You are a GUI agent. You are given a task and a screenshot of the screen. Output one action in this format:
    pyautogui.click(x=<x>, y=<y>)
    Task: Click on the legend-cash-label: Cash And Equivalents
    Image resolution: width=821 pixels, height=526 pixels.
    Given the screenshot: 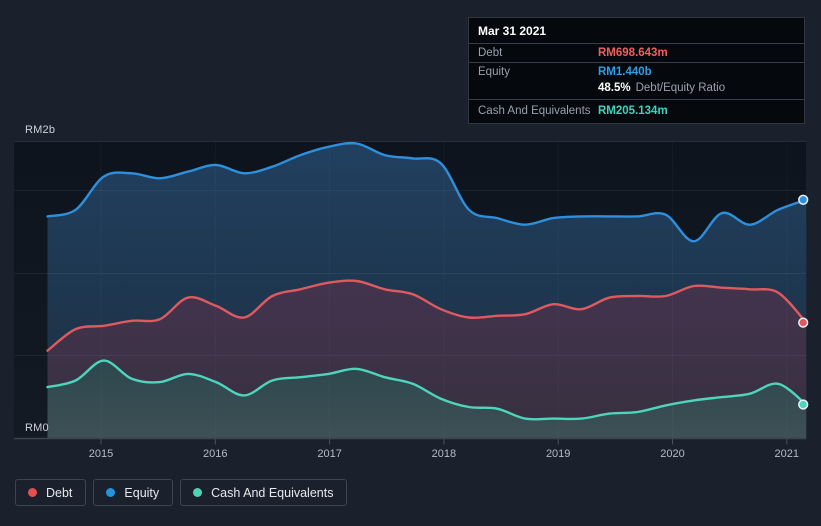 What is the action you would take?
    pyautogui.click(x=272, y=492)
    